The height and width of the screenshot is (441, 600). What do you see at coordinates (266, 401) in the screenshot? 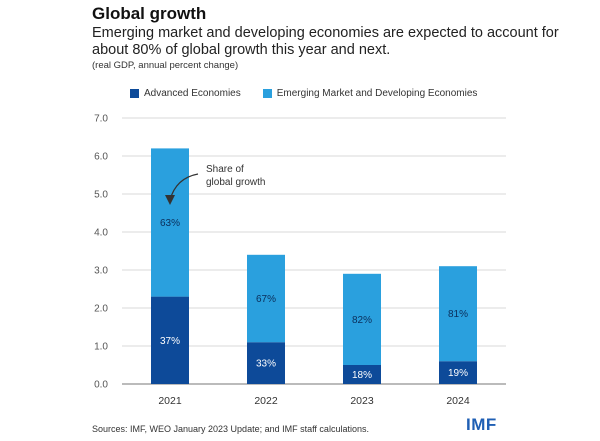
I see `x-tick-label: 2022` at bounding box center [266, 401].